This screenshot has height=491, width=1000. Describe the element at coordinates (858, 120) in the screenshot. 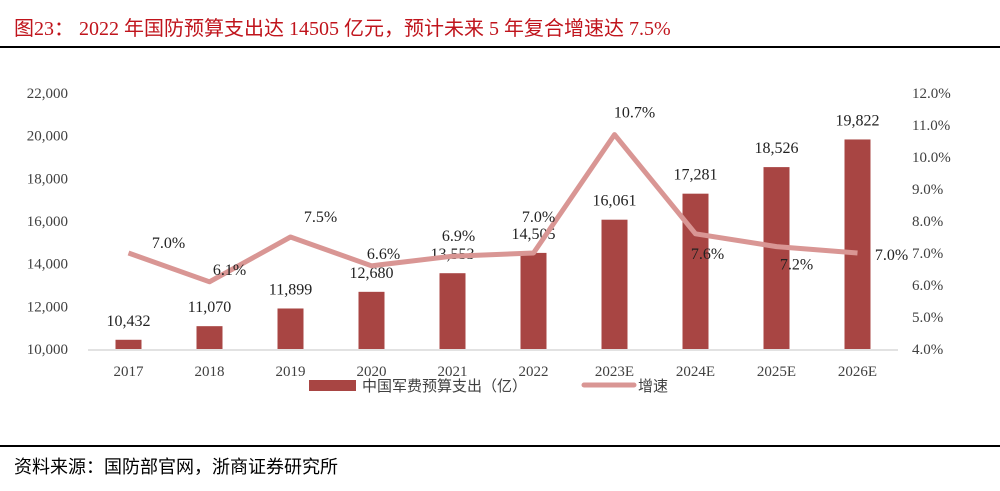

I see `bar-value-label: 19,822` at that location.